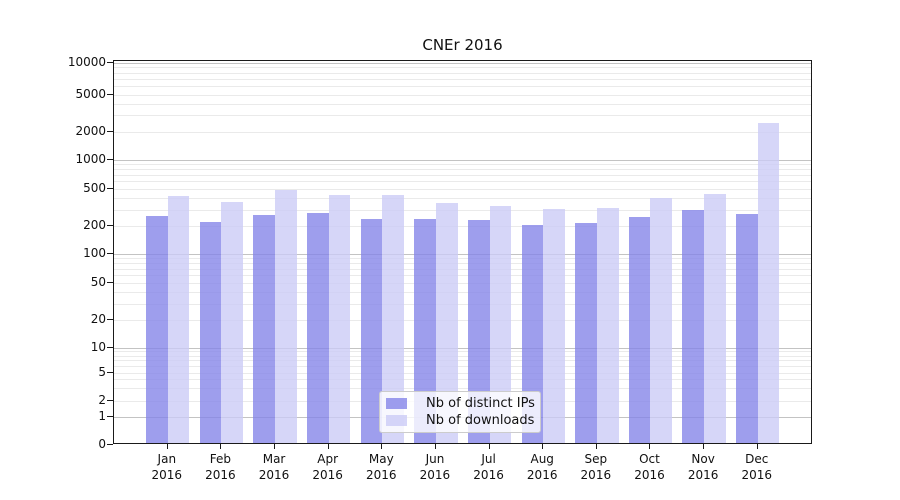  What do you see at coordinates (500, 324) in the screenshot?
I see `bar-downloads-jul` at bounding box center [500, 324].